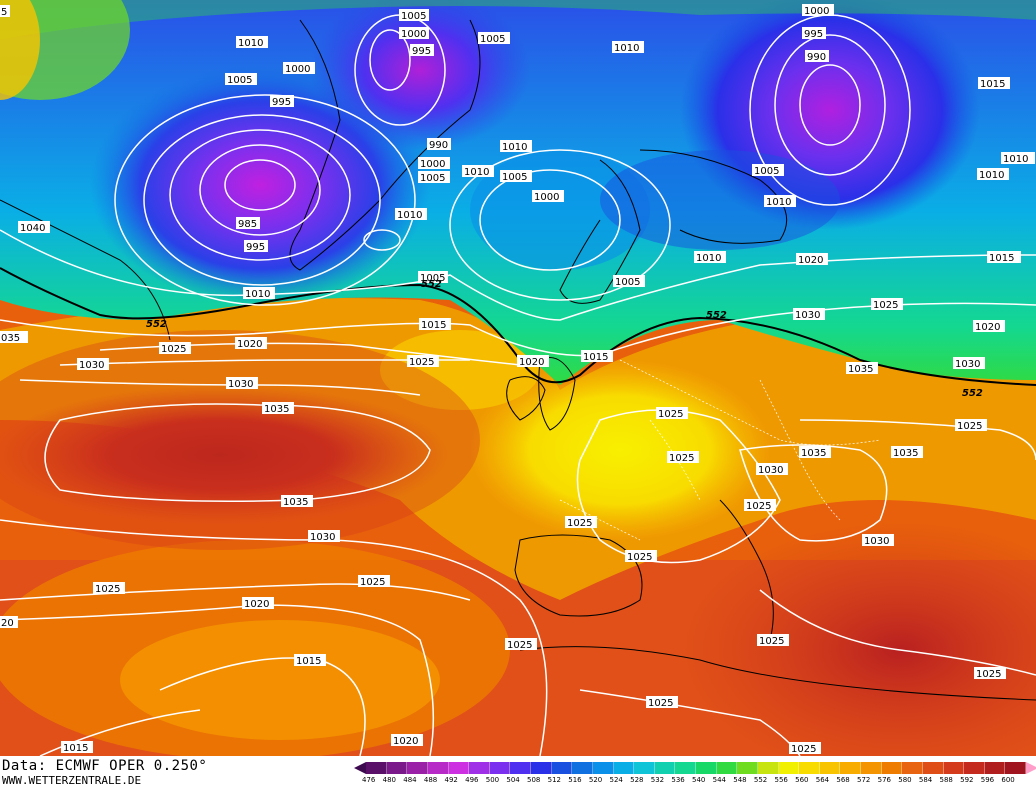 The height and width of the screenshot is (790, 1036). I want to click on label-035: 035, so click(10, 338).